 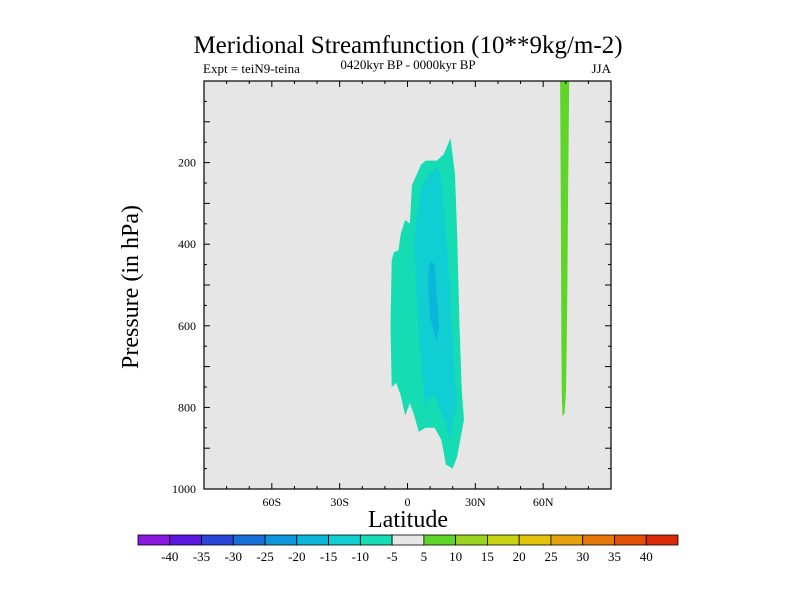 I want to click on colorbar-label: -20, so click(x=296, y=556).